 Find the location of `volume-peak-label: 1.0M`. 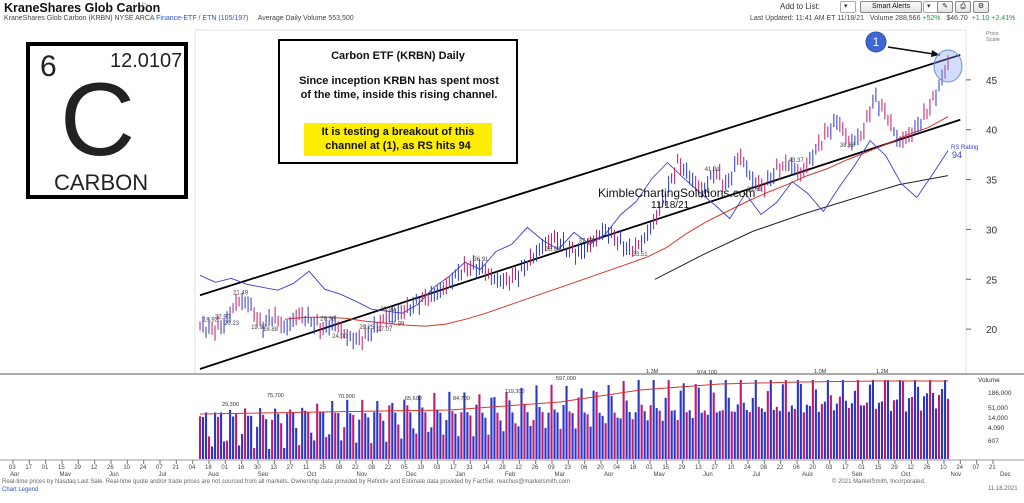

volume-peak-label: 1.0M is located at coordinates (820, 372).